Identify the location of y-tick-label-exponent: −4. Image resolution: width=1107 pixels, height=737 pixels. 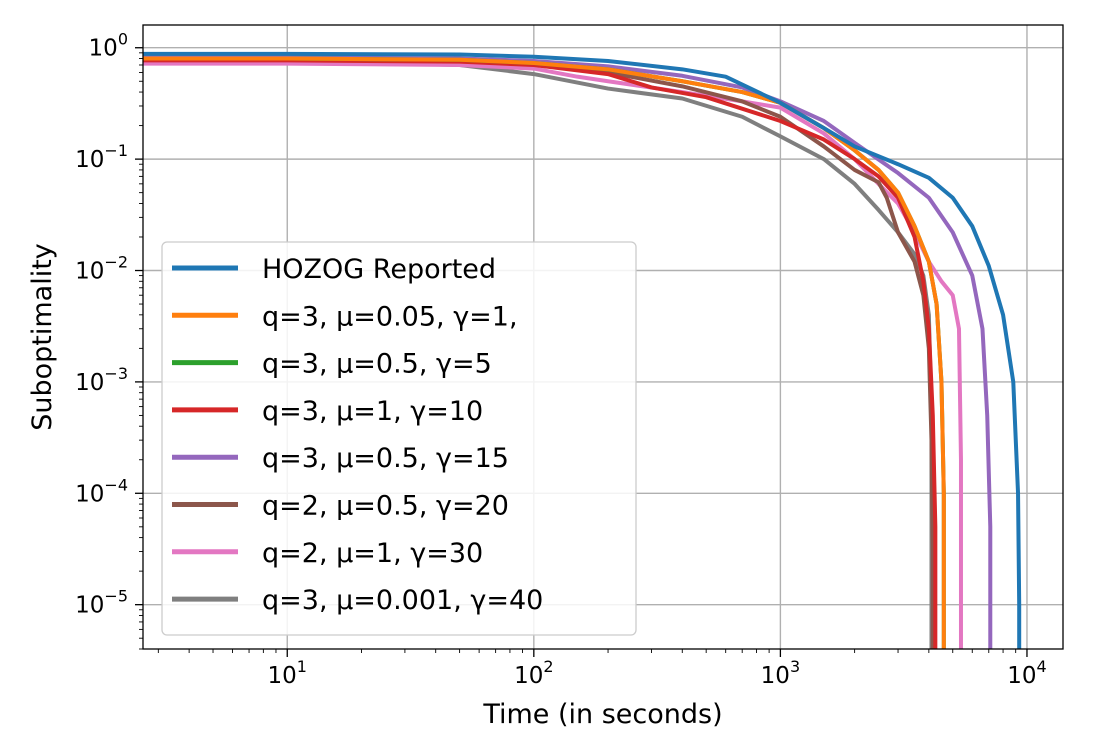
(116, 484).